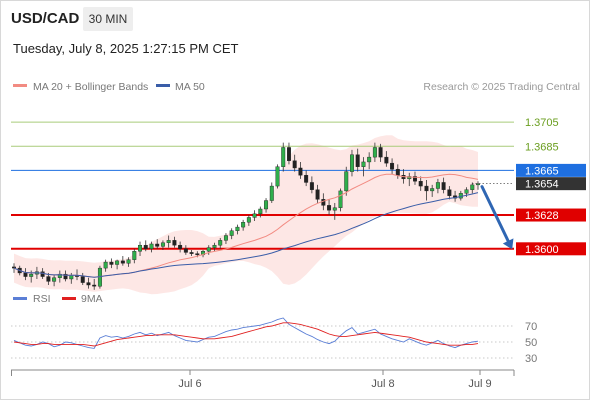 This screenshot has height=400, width=590. I want to click on rsi-tick-50: 50, so click(531, 343).